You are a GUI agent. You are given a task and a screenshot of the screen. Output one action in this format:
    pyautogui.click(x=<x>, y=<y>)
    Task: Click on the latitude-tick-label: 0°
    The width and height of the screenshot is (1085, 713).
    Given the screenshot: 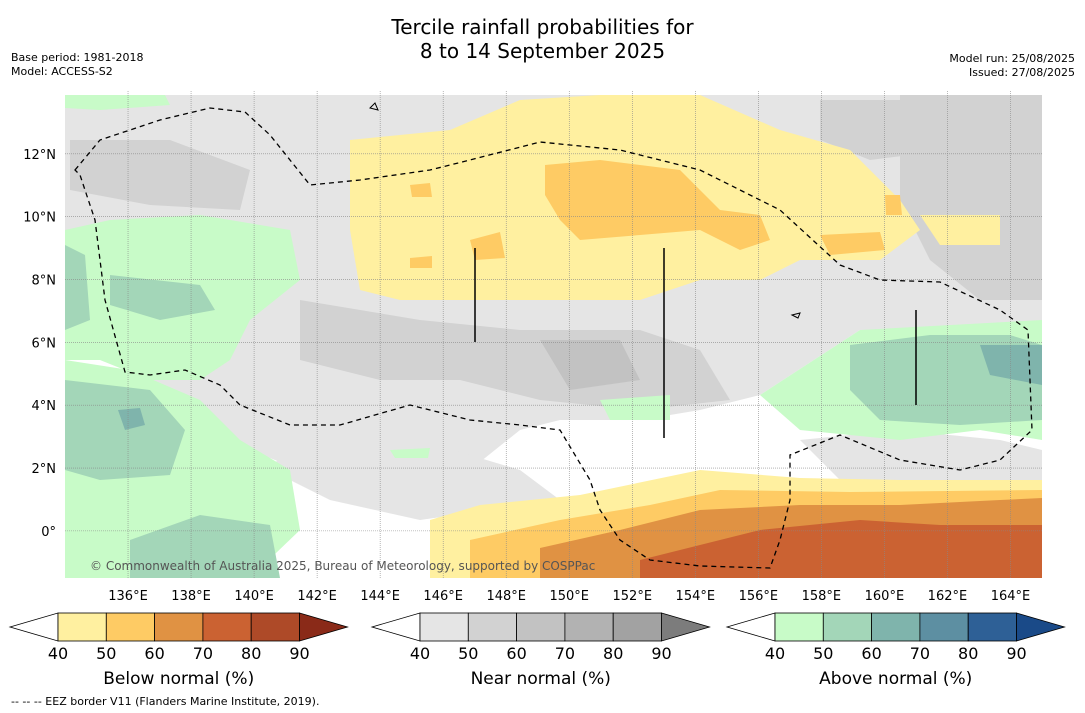 What is the action you would take?
    pyautogui.click(x=48, y=532)
    